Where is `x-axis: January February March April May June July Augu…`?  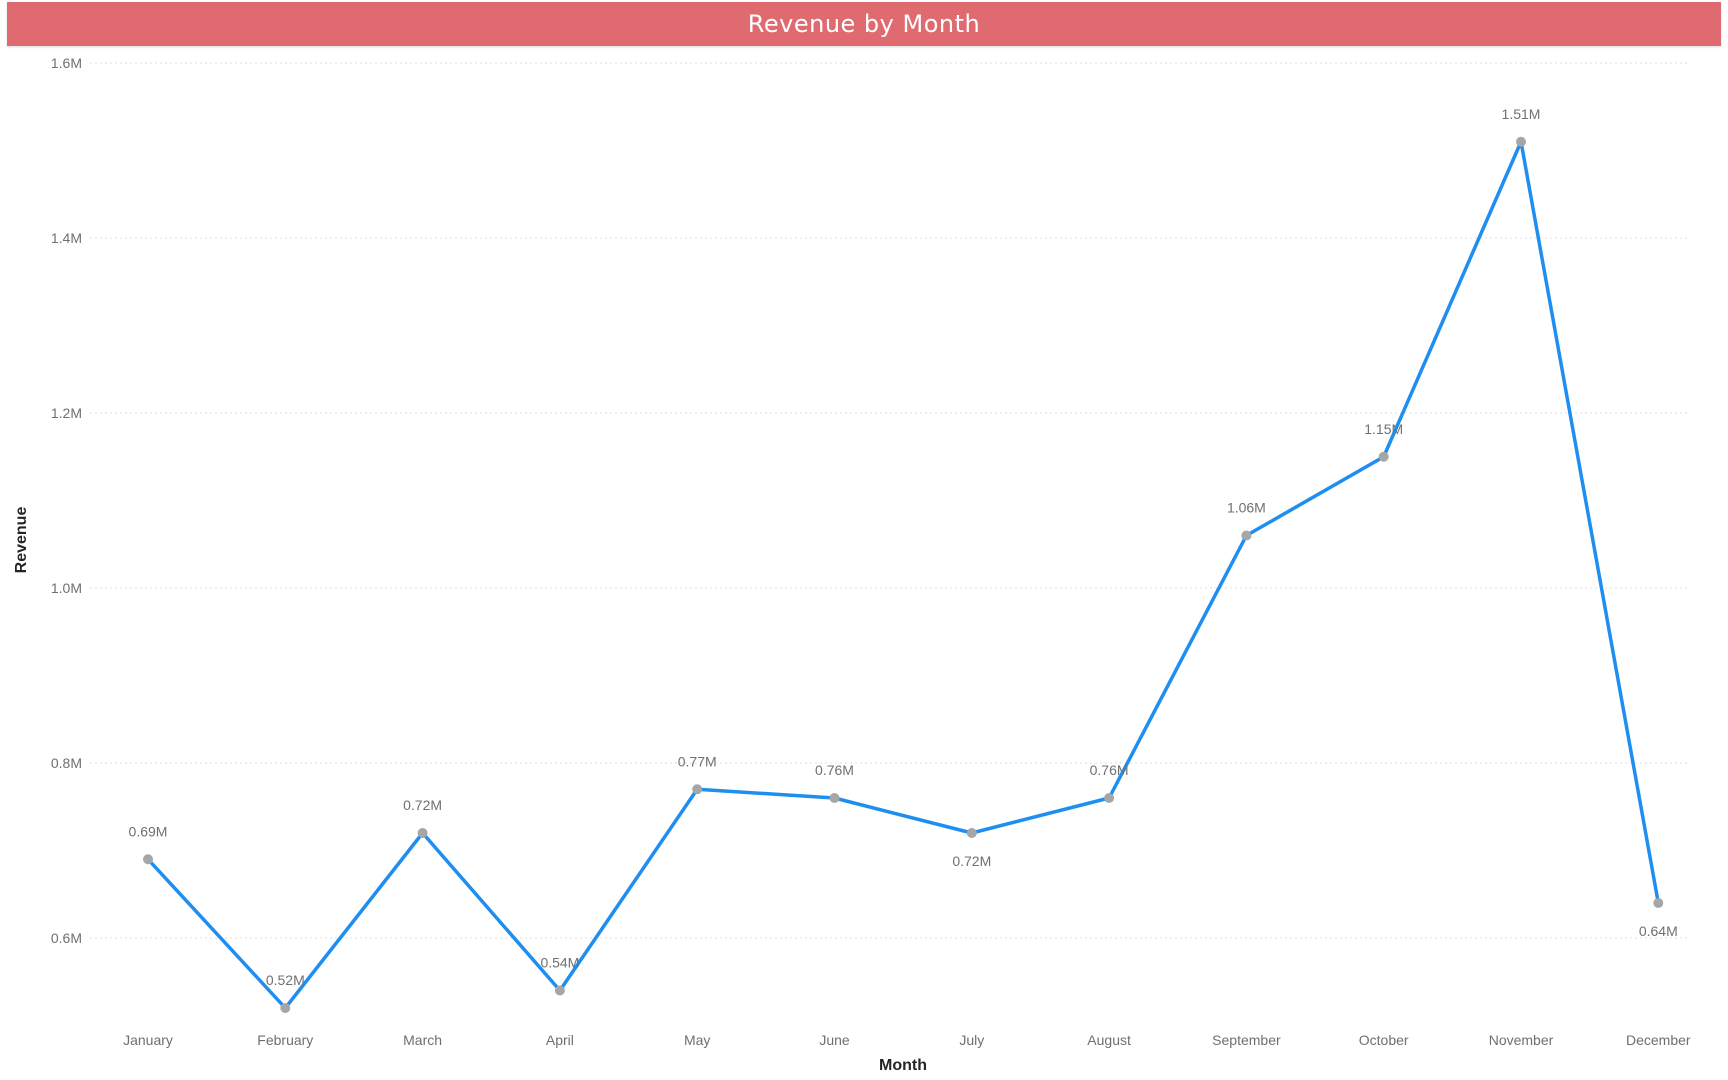
x-axis: January February March April May June July Augu… is located at coordinates (907, 1040).